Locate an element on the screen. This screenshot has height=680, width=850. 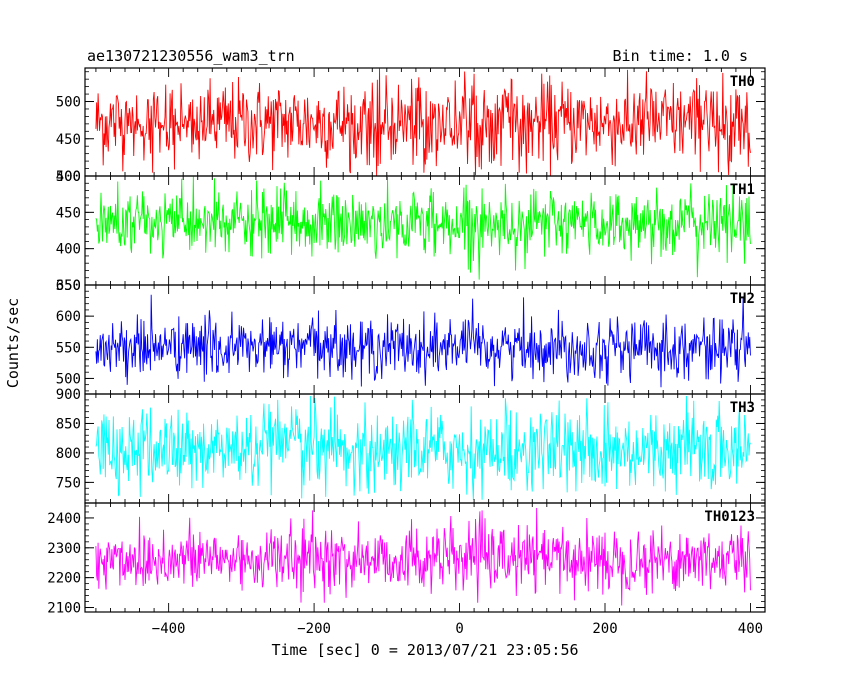
x-tick-label: −400 is located at coordinates (169, 629).